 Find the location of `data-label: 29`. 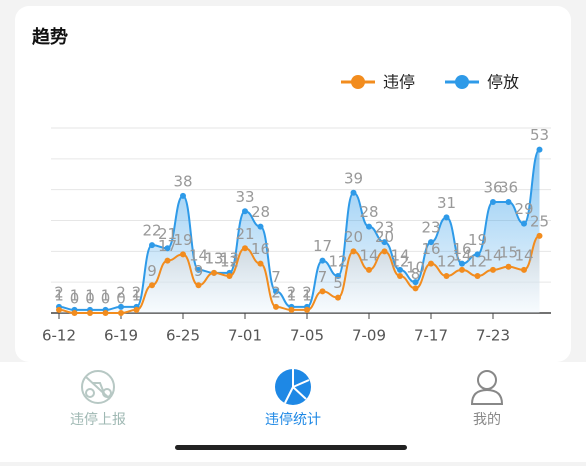

data-label: 29 is located at coordinates (523, 209).